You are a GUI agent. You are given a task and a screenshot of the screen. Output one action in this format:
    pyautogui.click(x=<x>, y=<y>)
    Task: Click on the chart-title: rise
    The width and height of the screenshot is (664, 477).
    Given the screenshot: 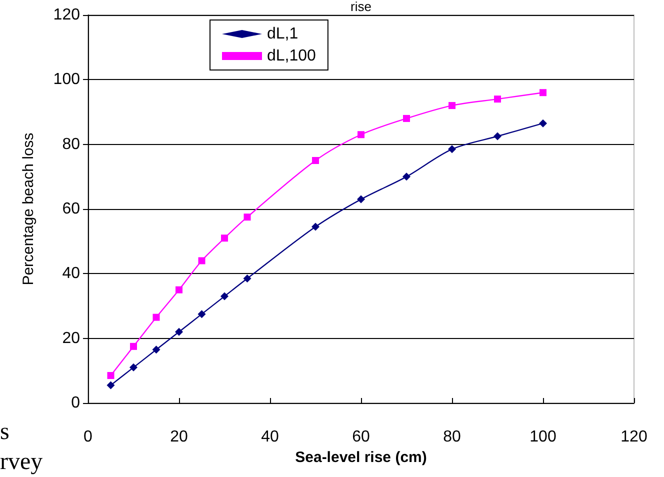 What is the action you would take?
    pyautogui.click(x=361, y=7)
    